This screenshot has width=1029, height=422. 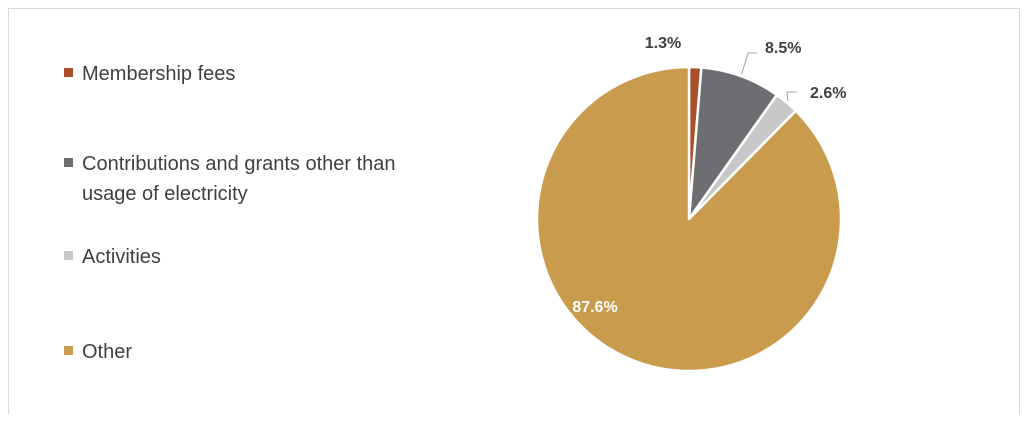 I want to click on legend-item-activities: Activities, so click(x=243, y=257).